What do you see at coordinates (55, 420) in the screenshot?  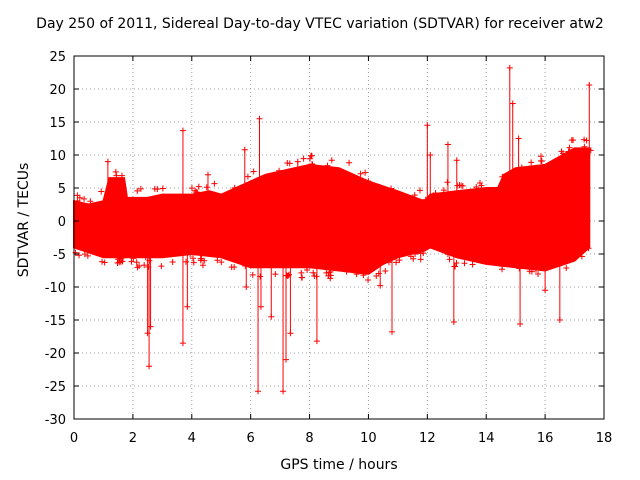 I see `y-tick-label: -30` at bounding box center [55, 420].